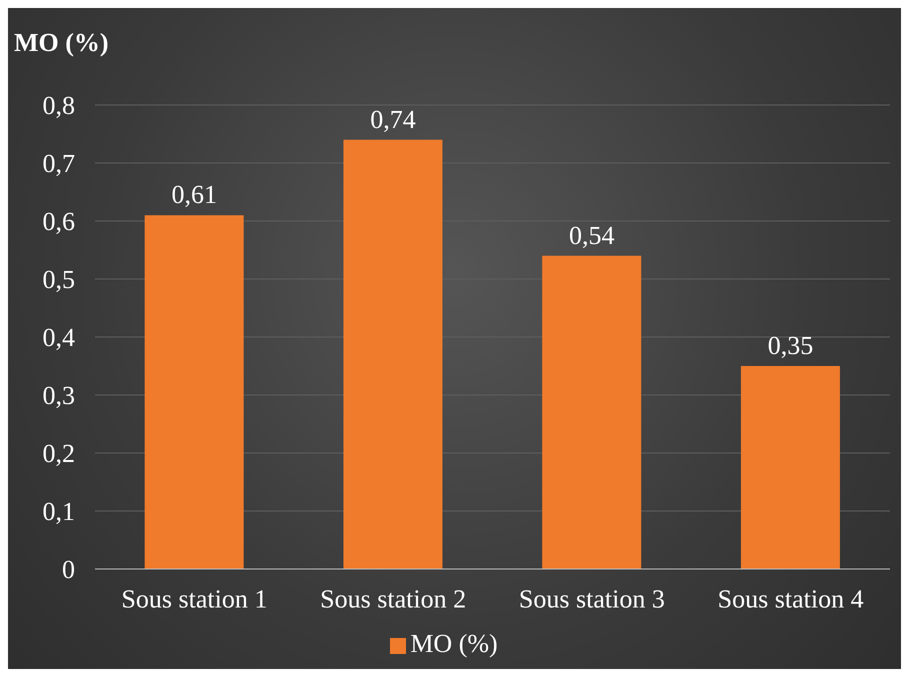 The height and width of the screenshot is (677, 909). I want to click on y-tick-label: 0,2, so click(58, 453).